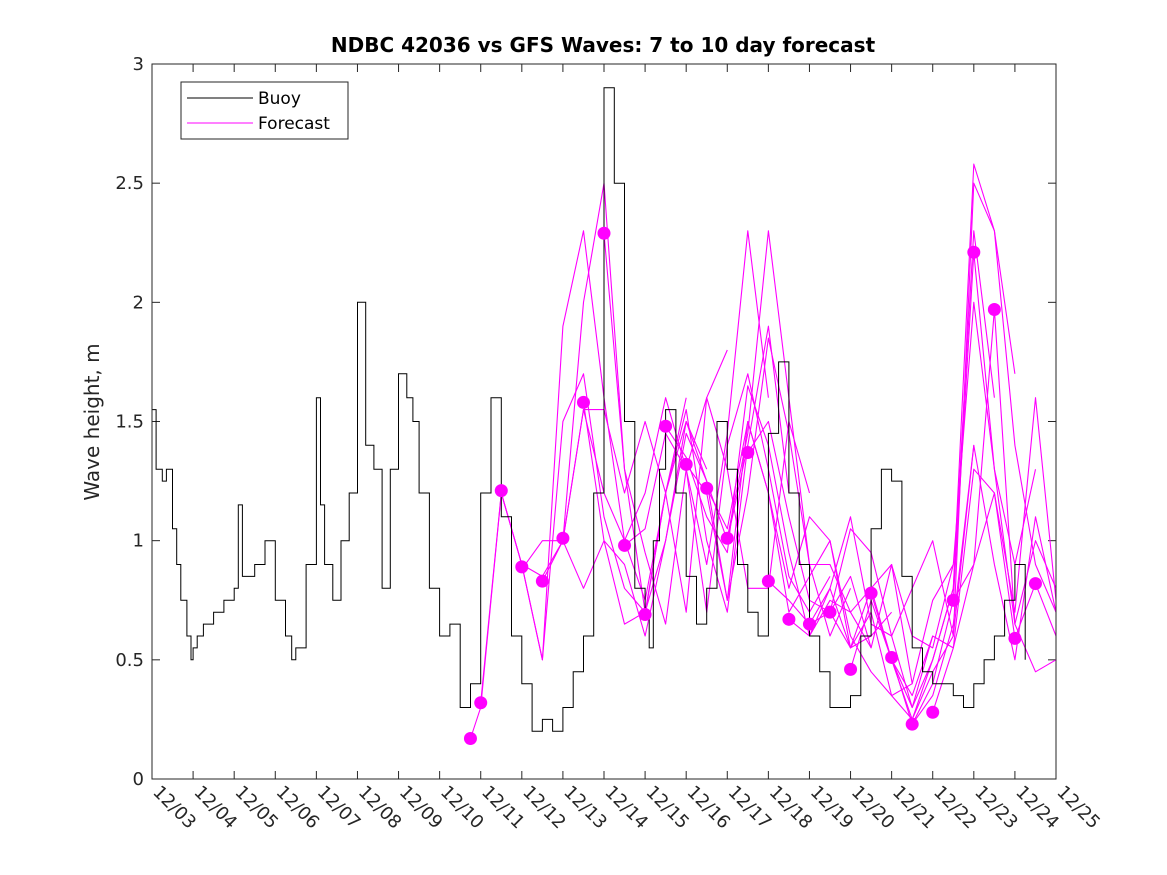 This screenshot has width=1167, height=875. I want to click on y-axis-label: Wave height, m, so click(92, 421).